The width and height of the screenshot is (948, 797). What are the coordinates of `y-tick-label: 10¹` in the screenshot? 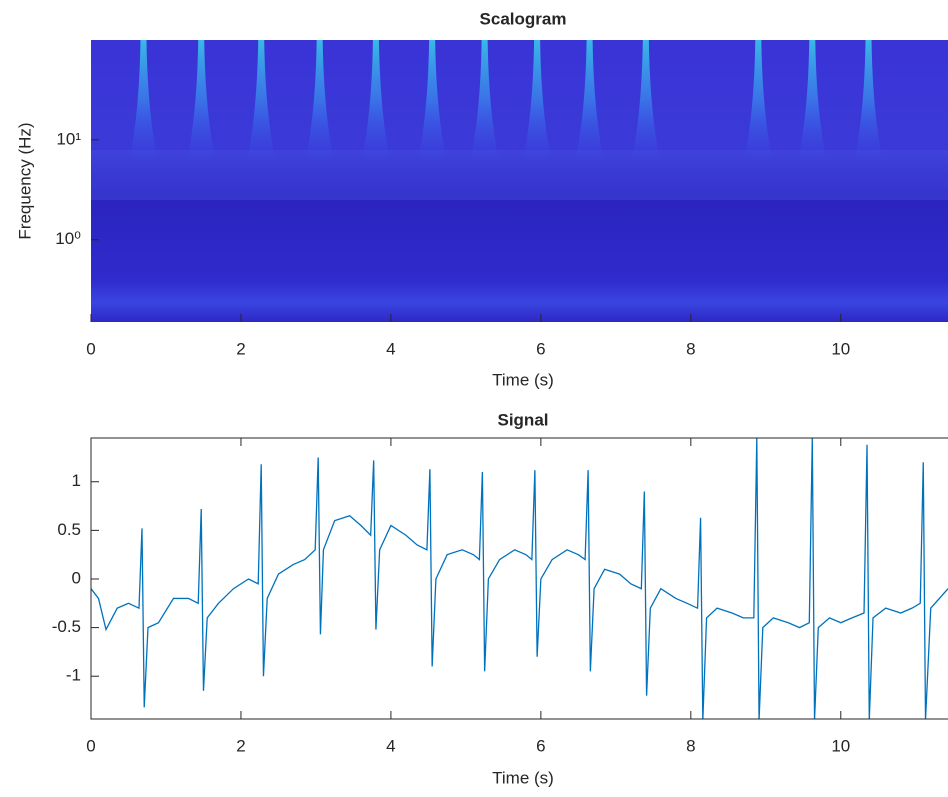 It's located at (68, 138).